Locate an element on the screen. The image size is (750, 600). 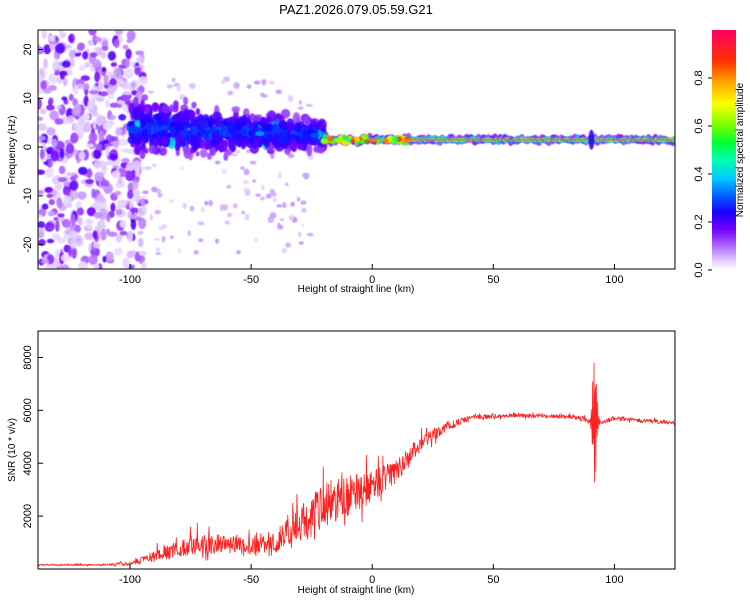
spectrogram-x-tick-label: -50 is located at coordinates (251, 280).